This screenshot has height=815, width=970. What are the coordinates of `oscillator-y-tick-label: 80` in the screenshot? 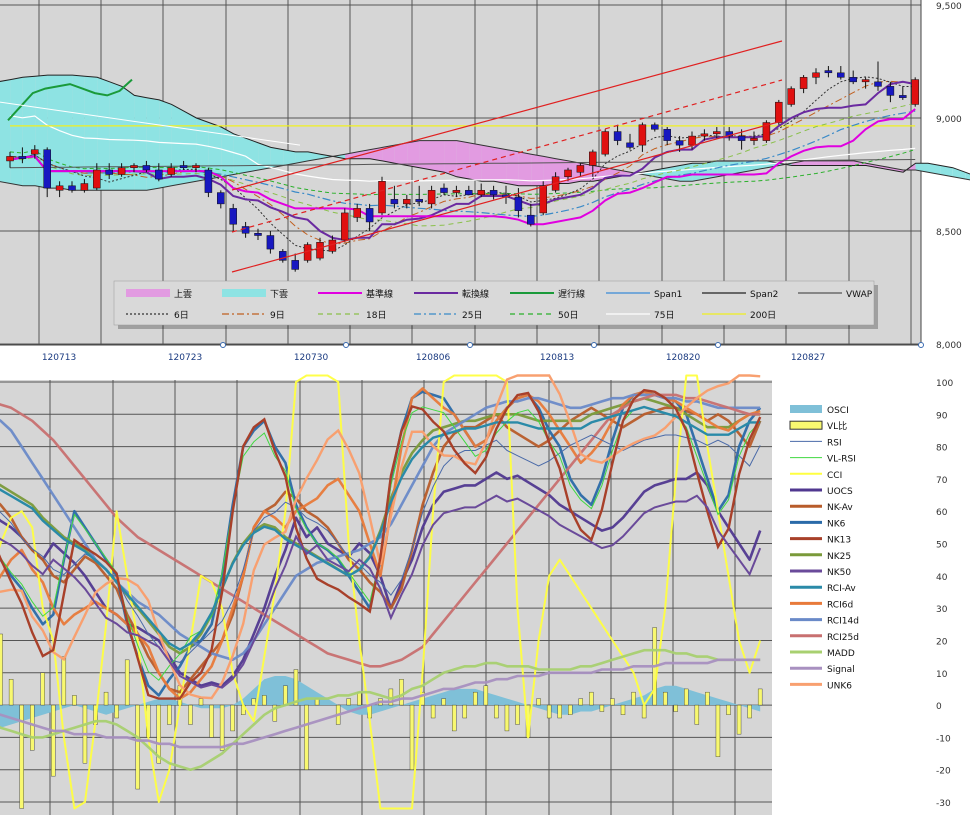 It's located at (942, 449).